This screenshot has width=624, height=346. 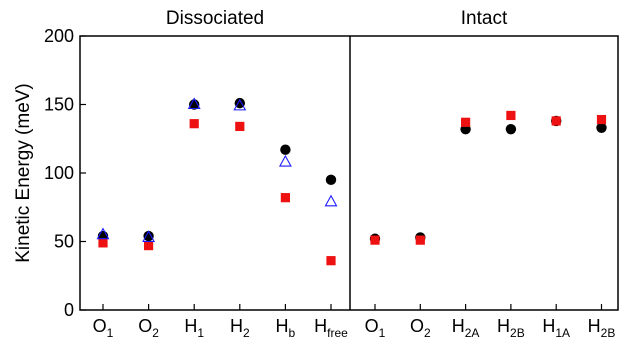 I want to click on series-square, so click(x=488, y=177).